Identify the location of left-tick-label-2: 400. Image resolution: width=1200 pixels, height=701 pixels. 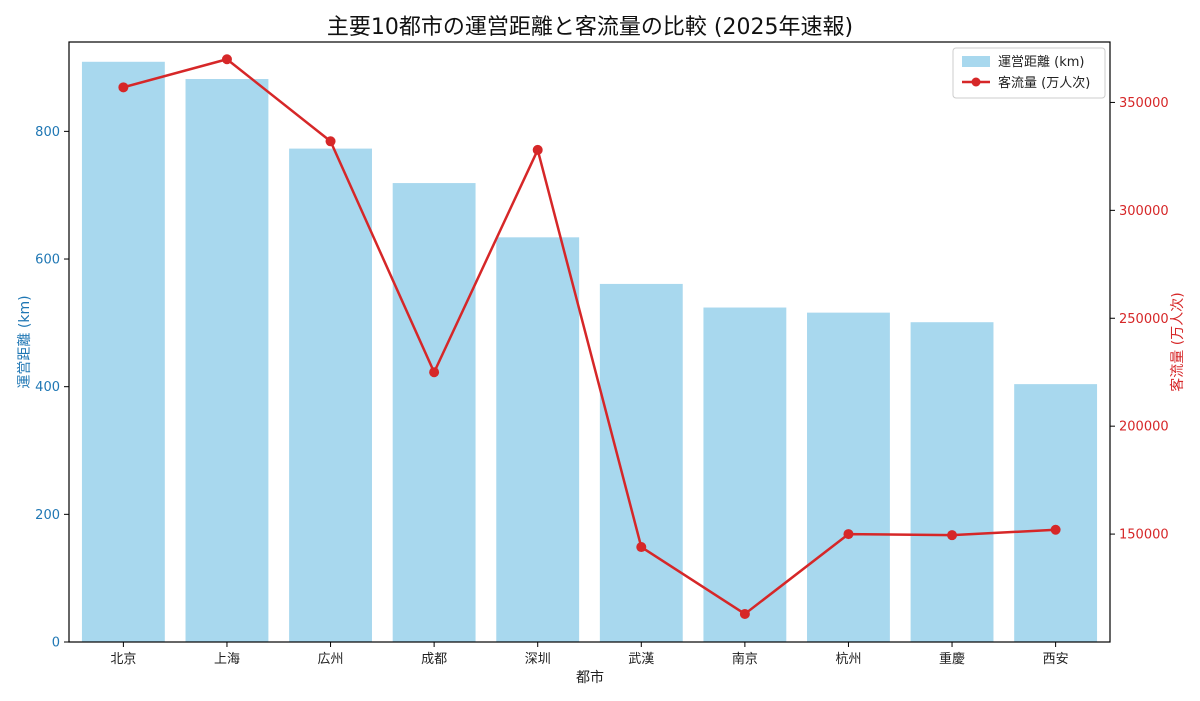
(47, 387).